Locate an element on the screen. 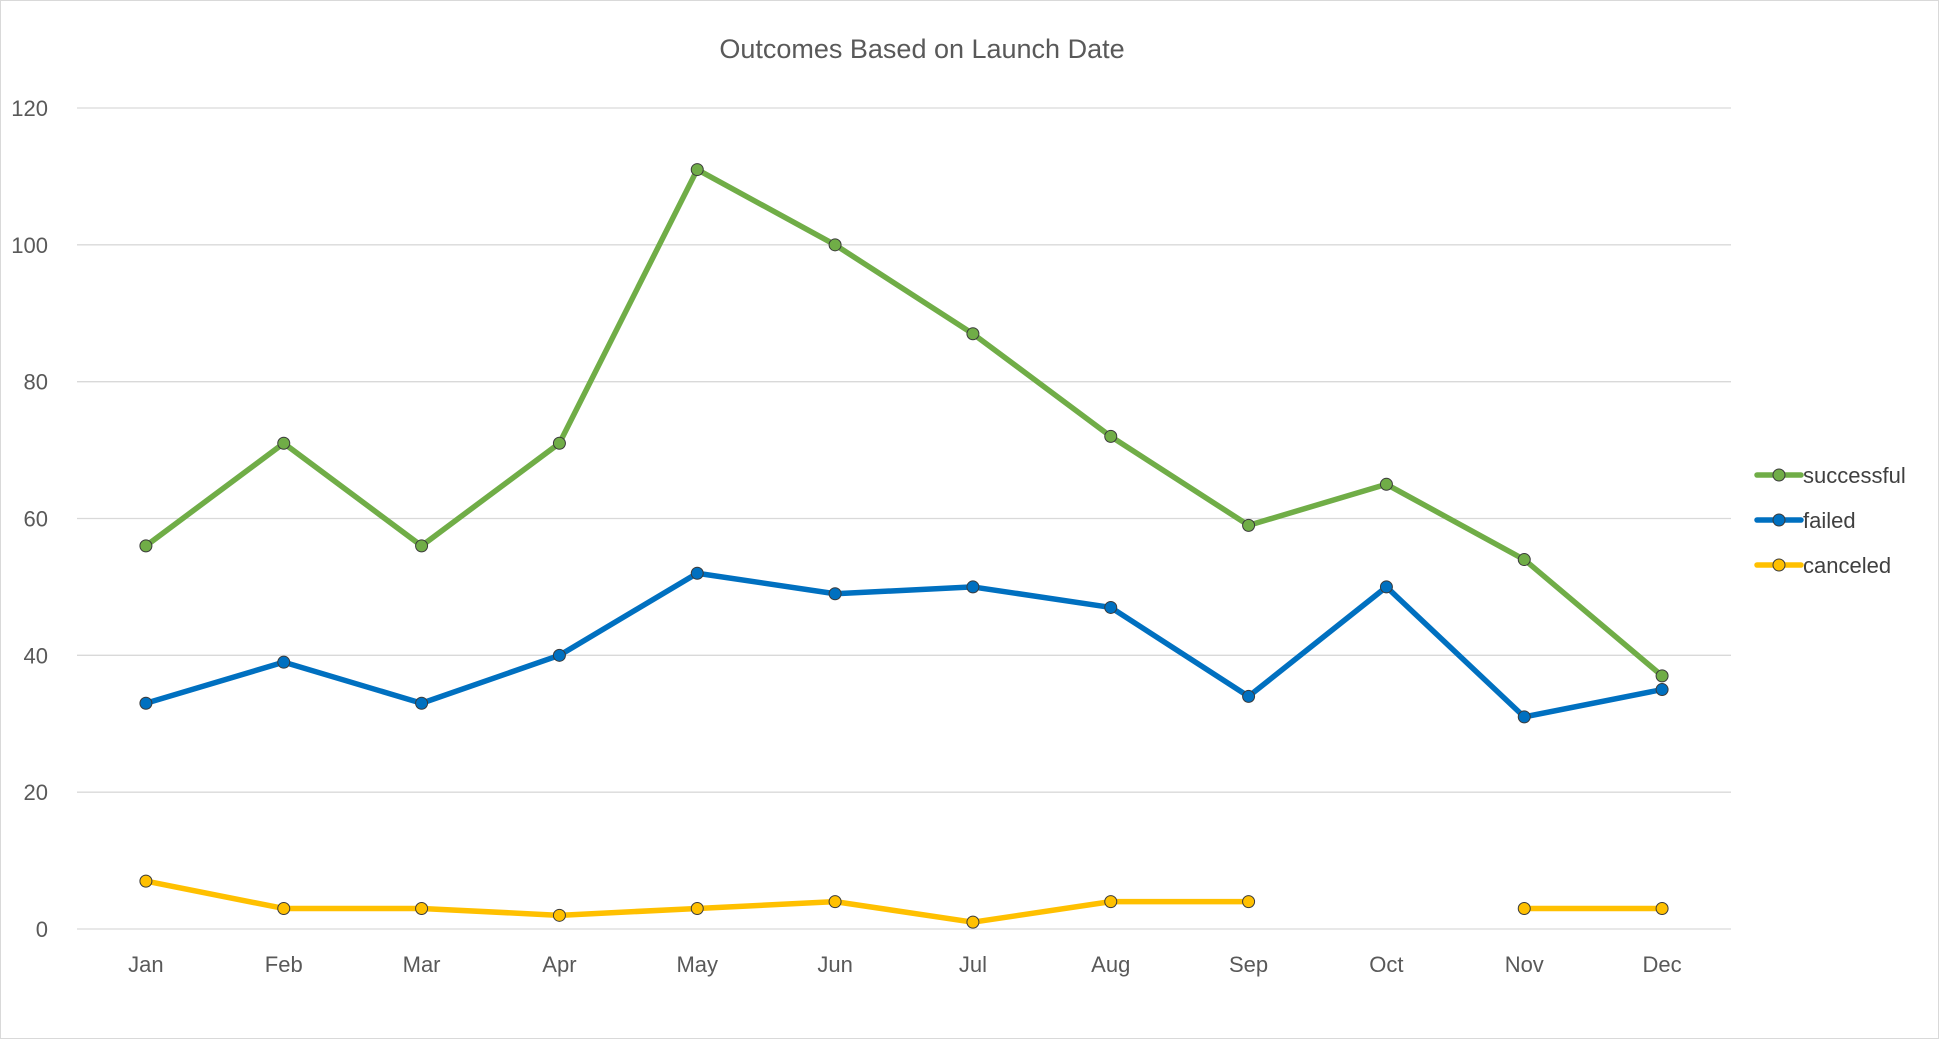 The height and width of the screenshot is (1039, 1939). chart-title: Outcomes Based on Launch Date is located at coordinates (921, 49).